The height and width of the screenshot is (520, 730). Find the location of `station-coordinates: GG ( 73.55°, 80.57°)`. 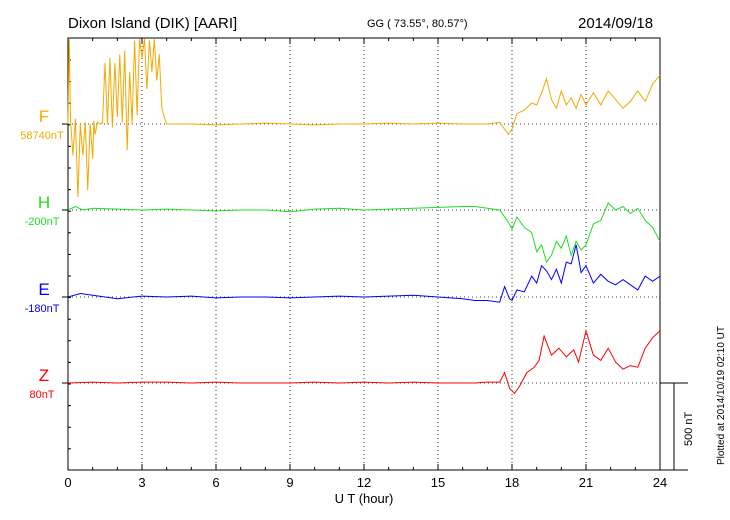

station-coordinates: GG ( 73.55°, 80.57°) is located at coordinates (417, 24).